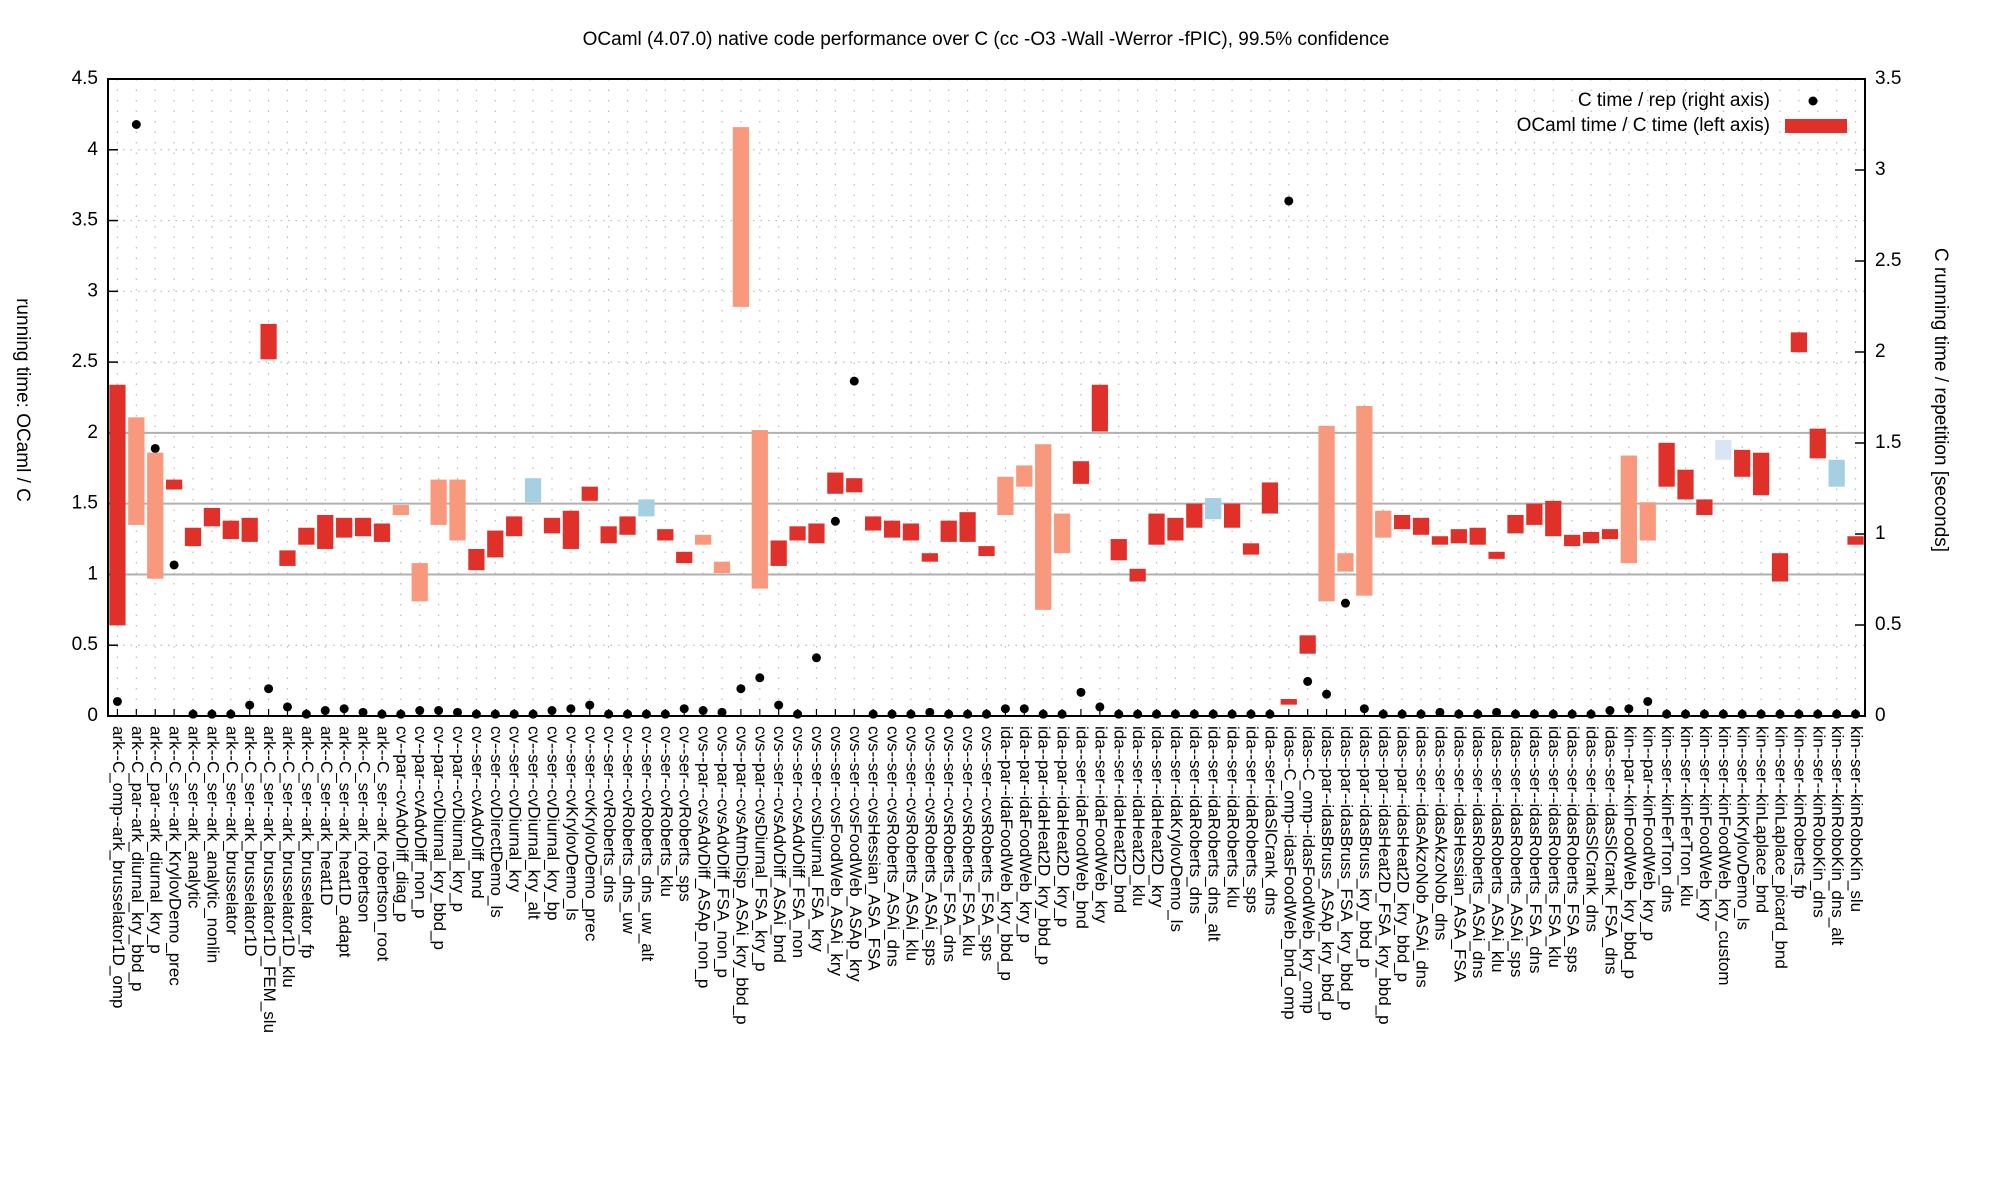 This screenshot has height=1200, width=2000. What do you see at coordinates (85, 78) in the screenshot?
I see `y-tick-label: 4.5` at bounding box center [85, 78].